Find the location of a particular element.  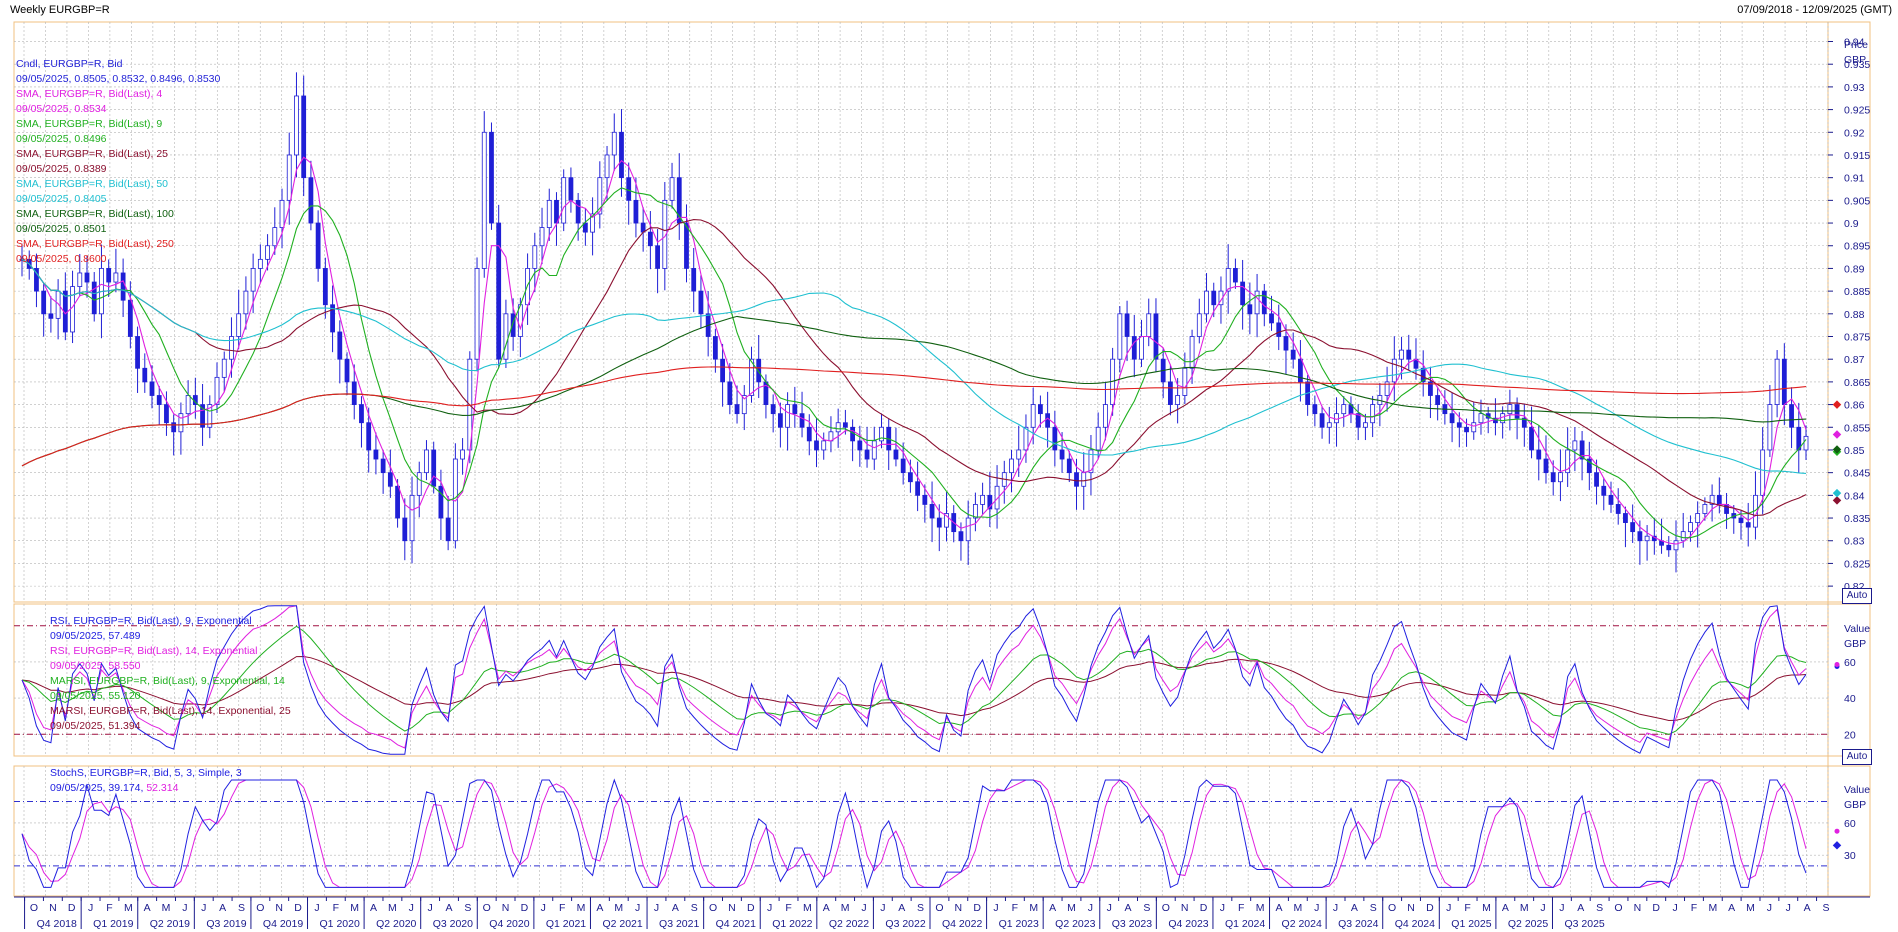

price-tick-label: 0.91 is located at coordinates (1854, 179).